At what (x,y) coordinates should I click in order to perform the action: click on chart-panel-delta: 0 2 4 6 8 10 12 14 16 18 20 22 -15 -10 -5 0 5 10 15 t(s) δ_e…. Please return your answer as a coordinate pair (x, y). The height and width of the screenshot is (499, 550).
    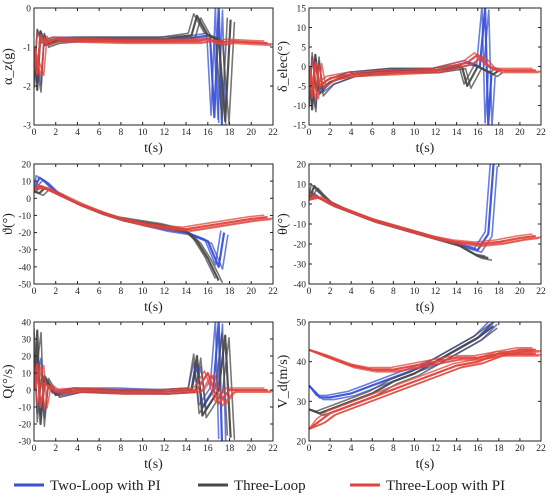
    Looking at the image, I should click on (411, 81).